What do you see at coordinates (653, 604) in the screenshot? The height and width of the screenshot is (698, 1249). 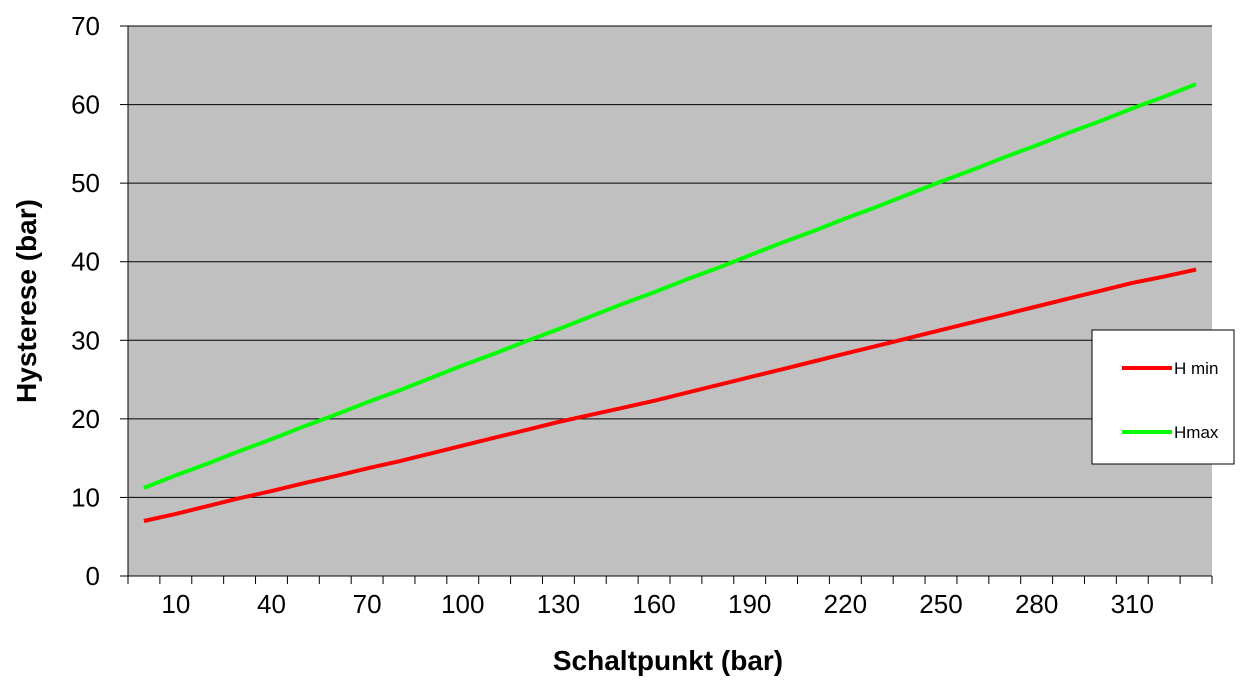 I see `x-tick-label: 160` at bounding box center [653, 604].